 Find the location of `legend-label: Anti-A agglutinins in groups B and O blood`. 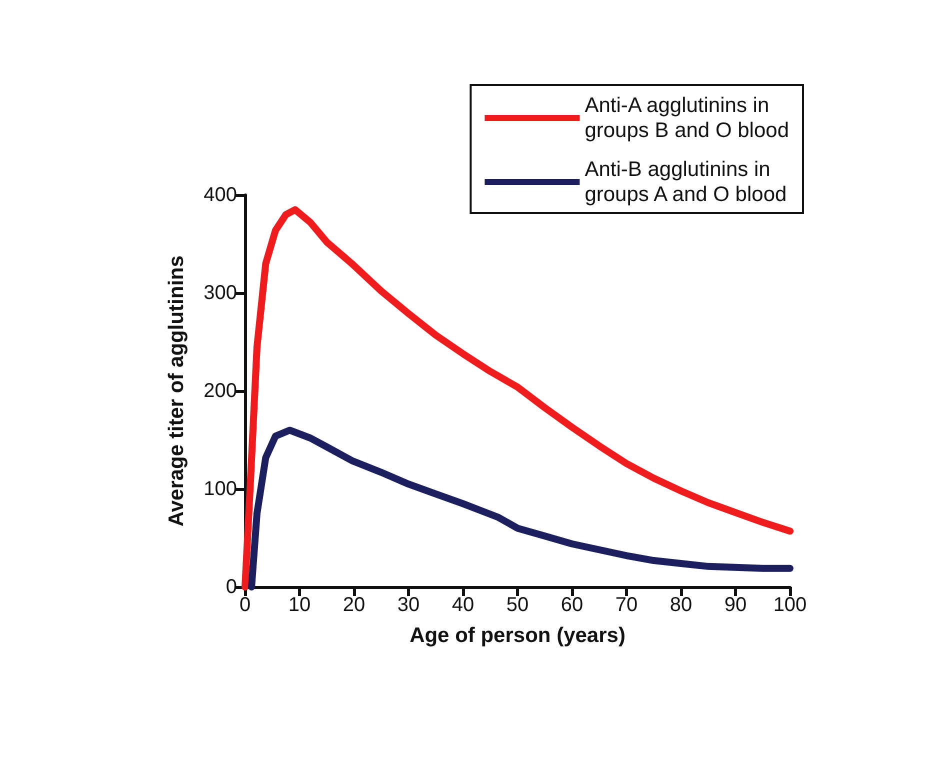

legend-label: Anti-A agglutinins in groups B and O blood is located at coordinates (687, 118).